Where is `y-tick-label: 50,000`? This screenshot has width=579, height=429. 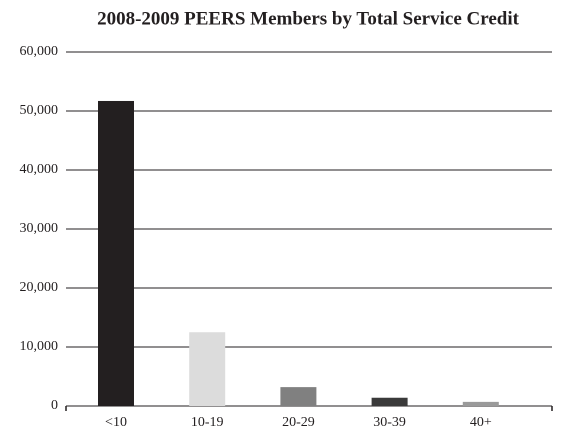
y-tick-label: 50,000 is located at coordinates (39, 110).